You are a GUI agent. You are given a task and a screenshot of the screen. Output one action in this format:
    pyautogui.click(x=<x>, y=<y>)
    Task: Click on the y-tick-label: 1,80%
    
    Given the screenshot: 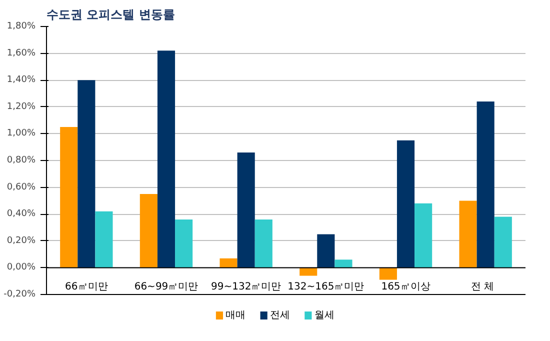 What is the action you would take?
    pyautogui.click(x=21, y=27)
    